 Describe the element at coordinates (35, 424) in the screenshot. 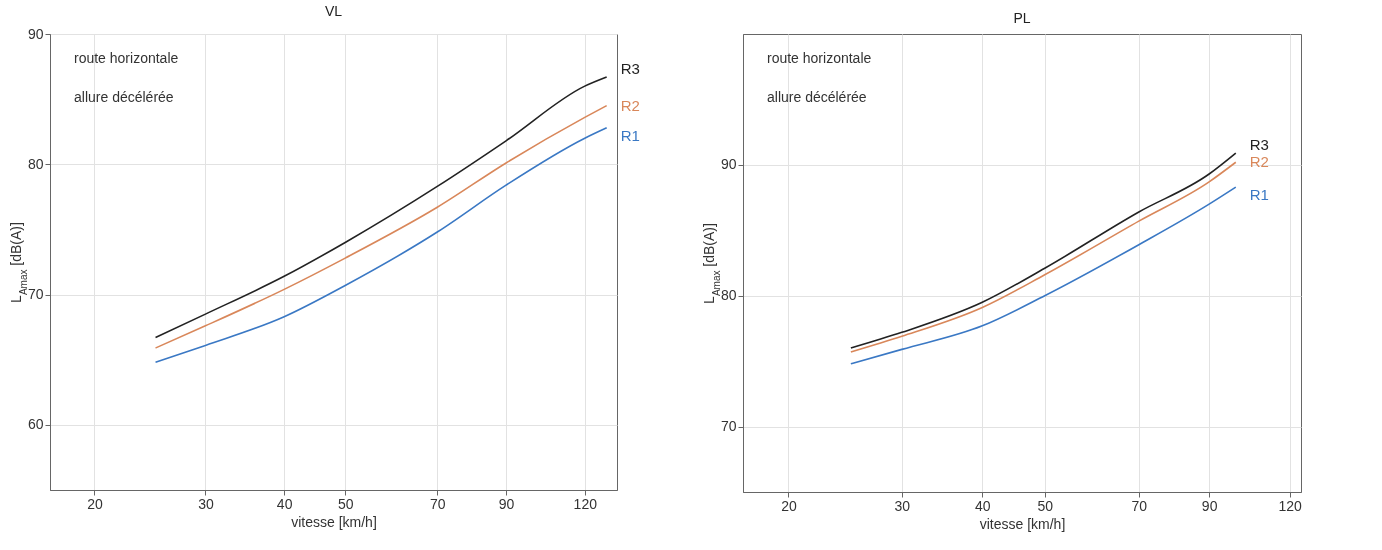

I see `y-tick-label: 60` at that location.